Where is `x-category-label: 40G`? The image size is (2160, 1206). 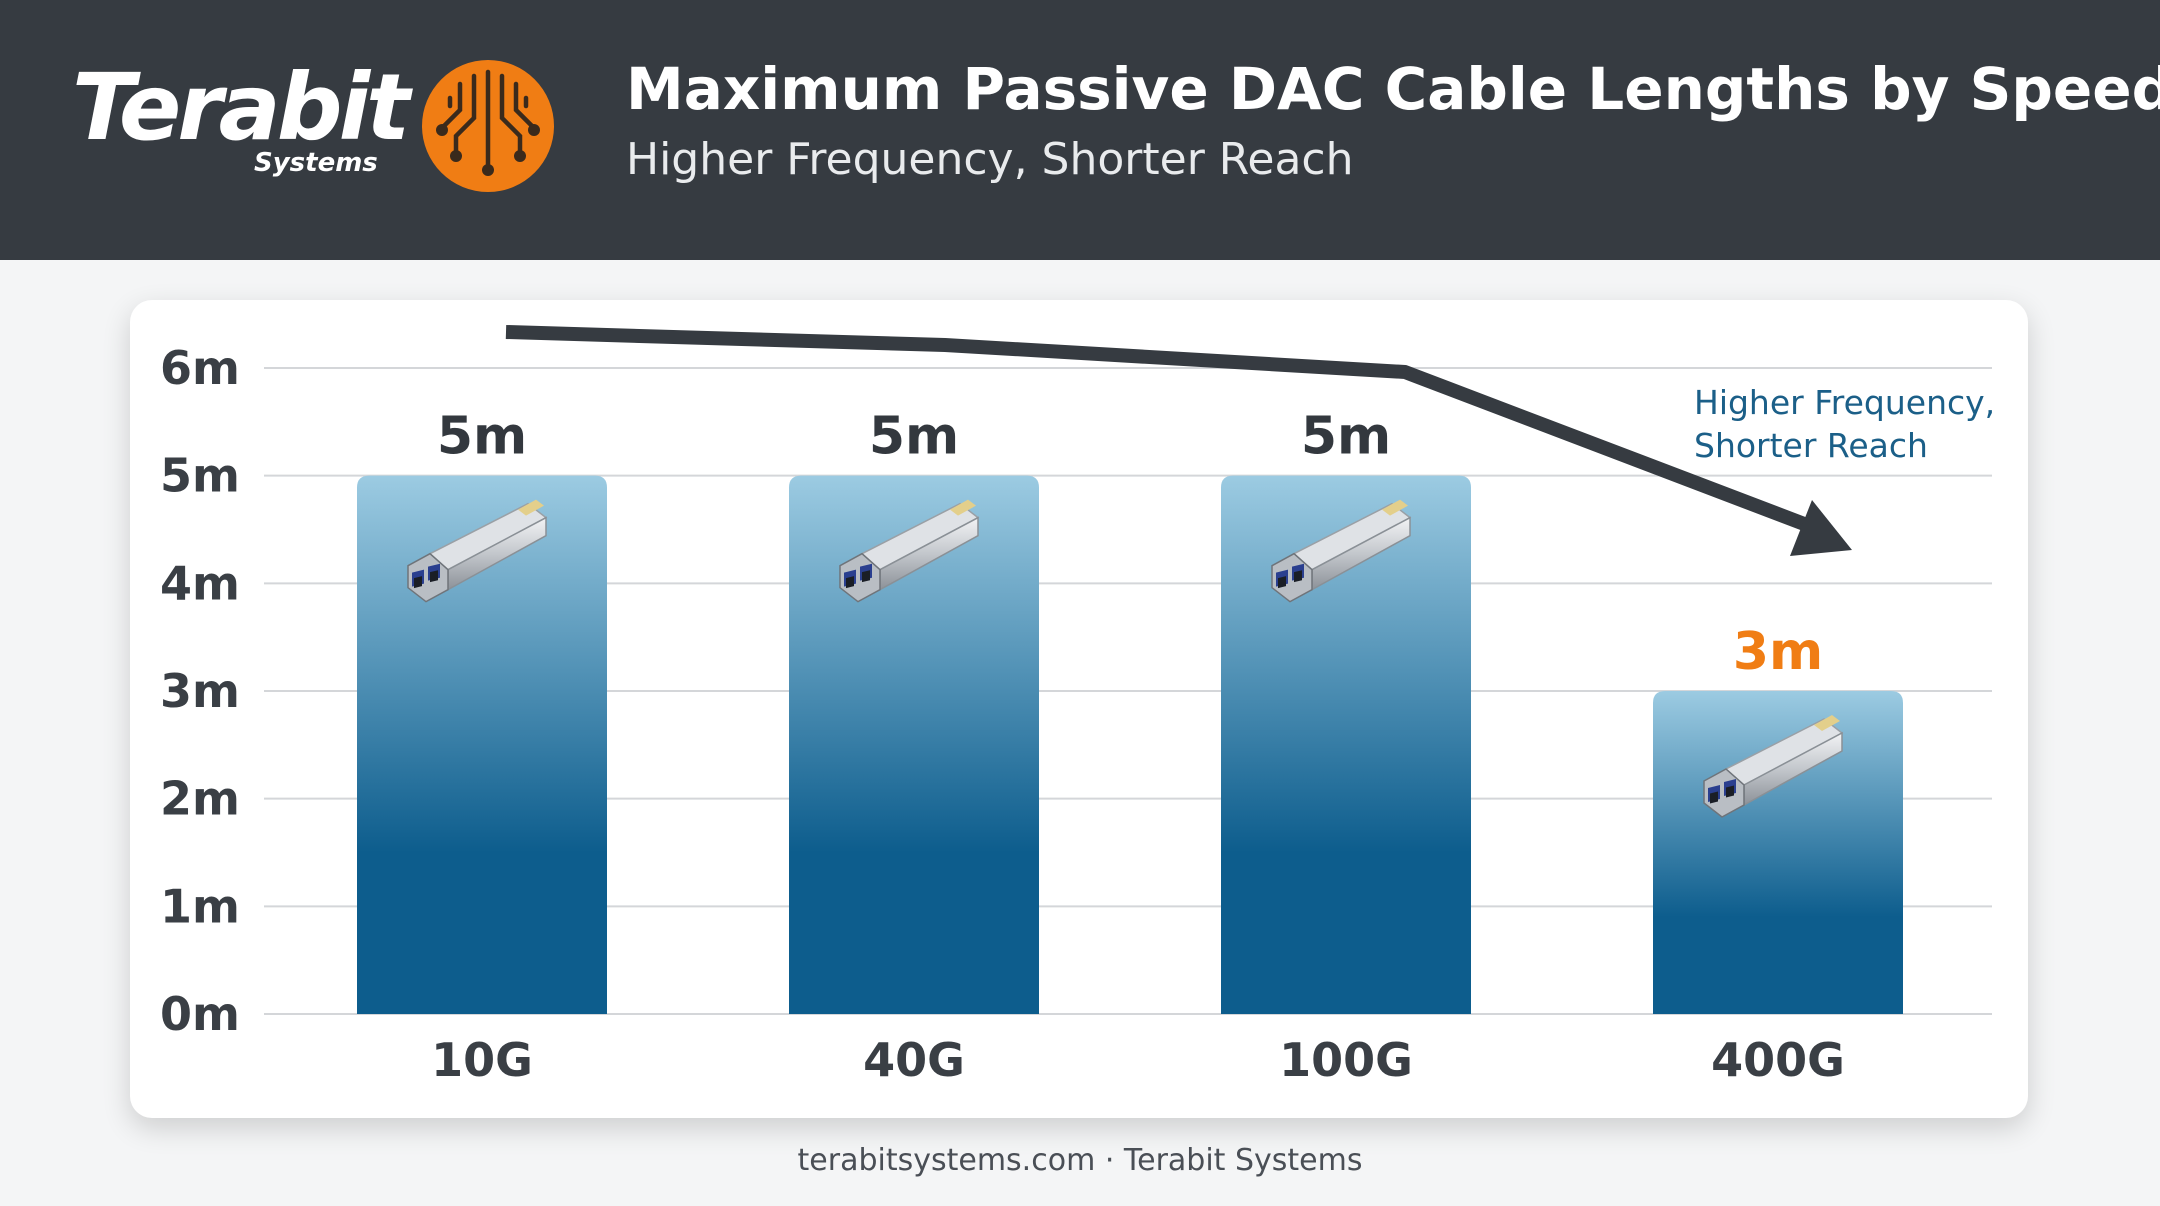 x-category-label: 40G is located at coordinates (914, 1060).